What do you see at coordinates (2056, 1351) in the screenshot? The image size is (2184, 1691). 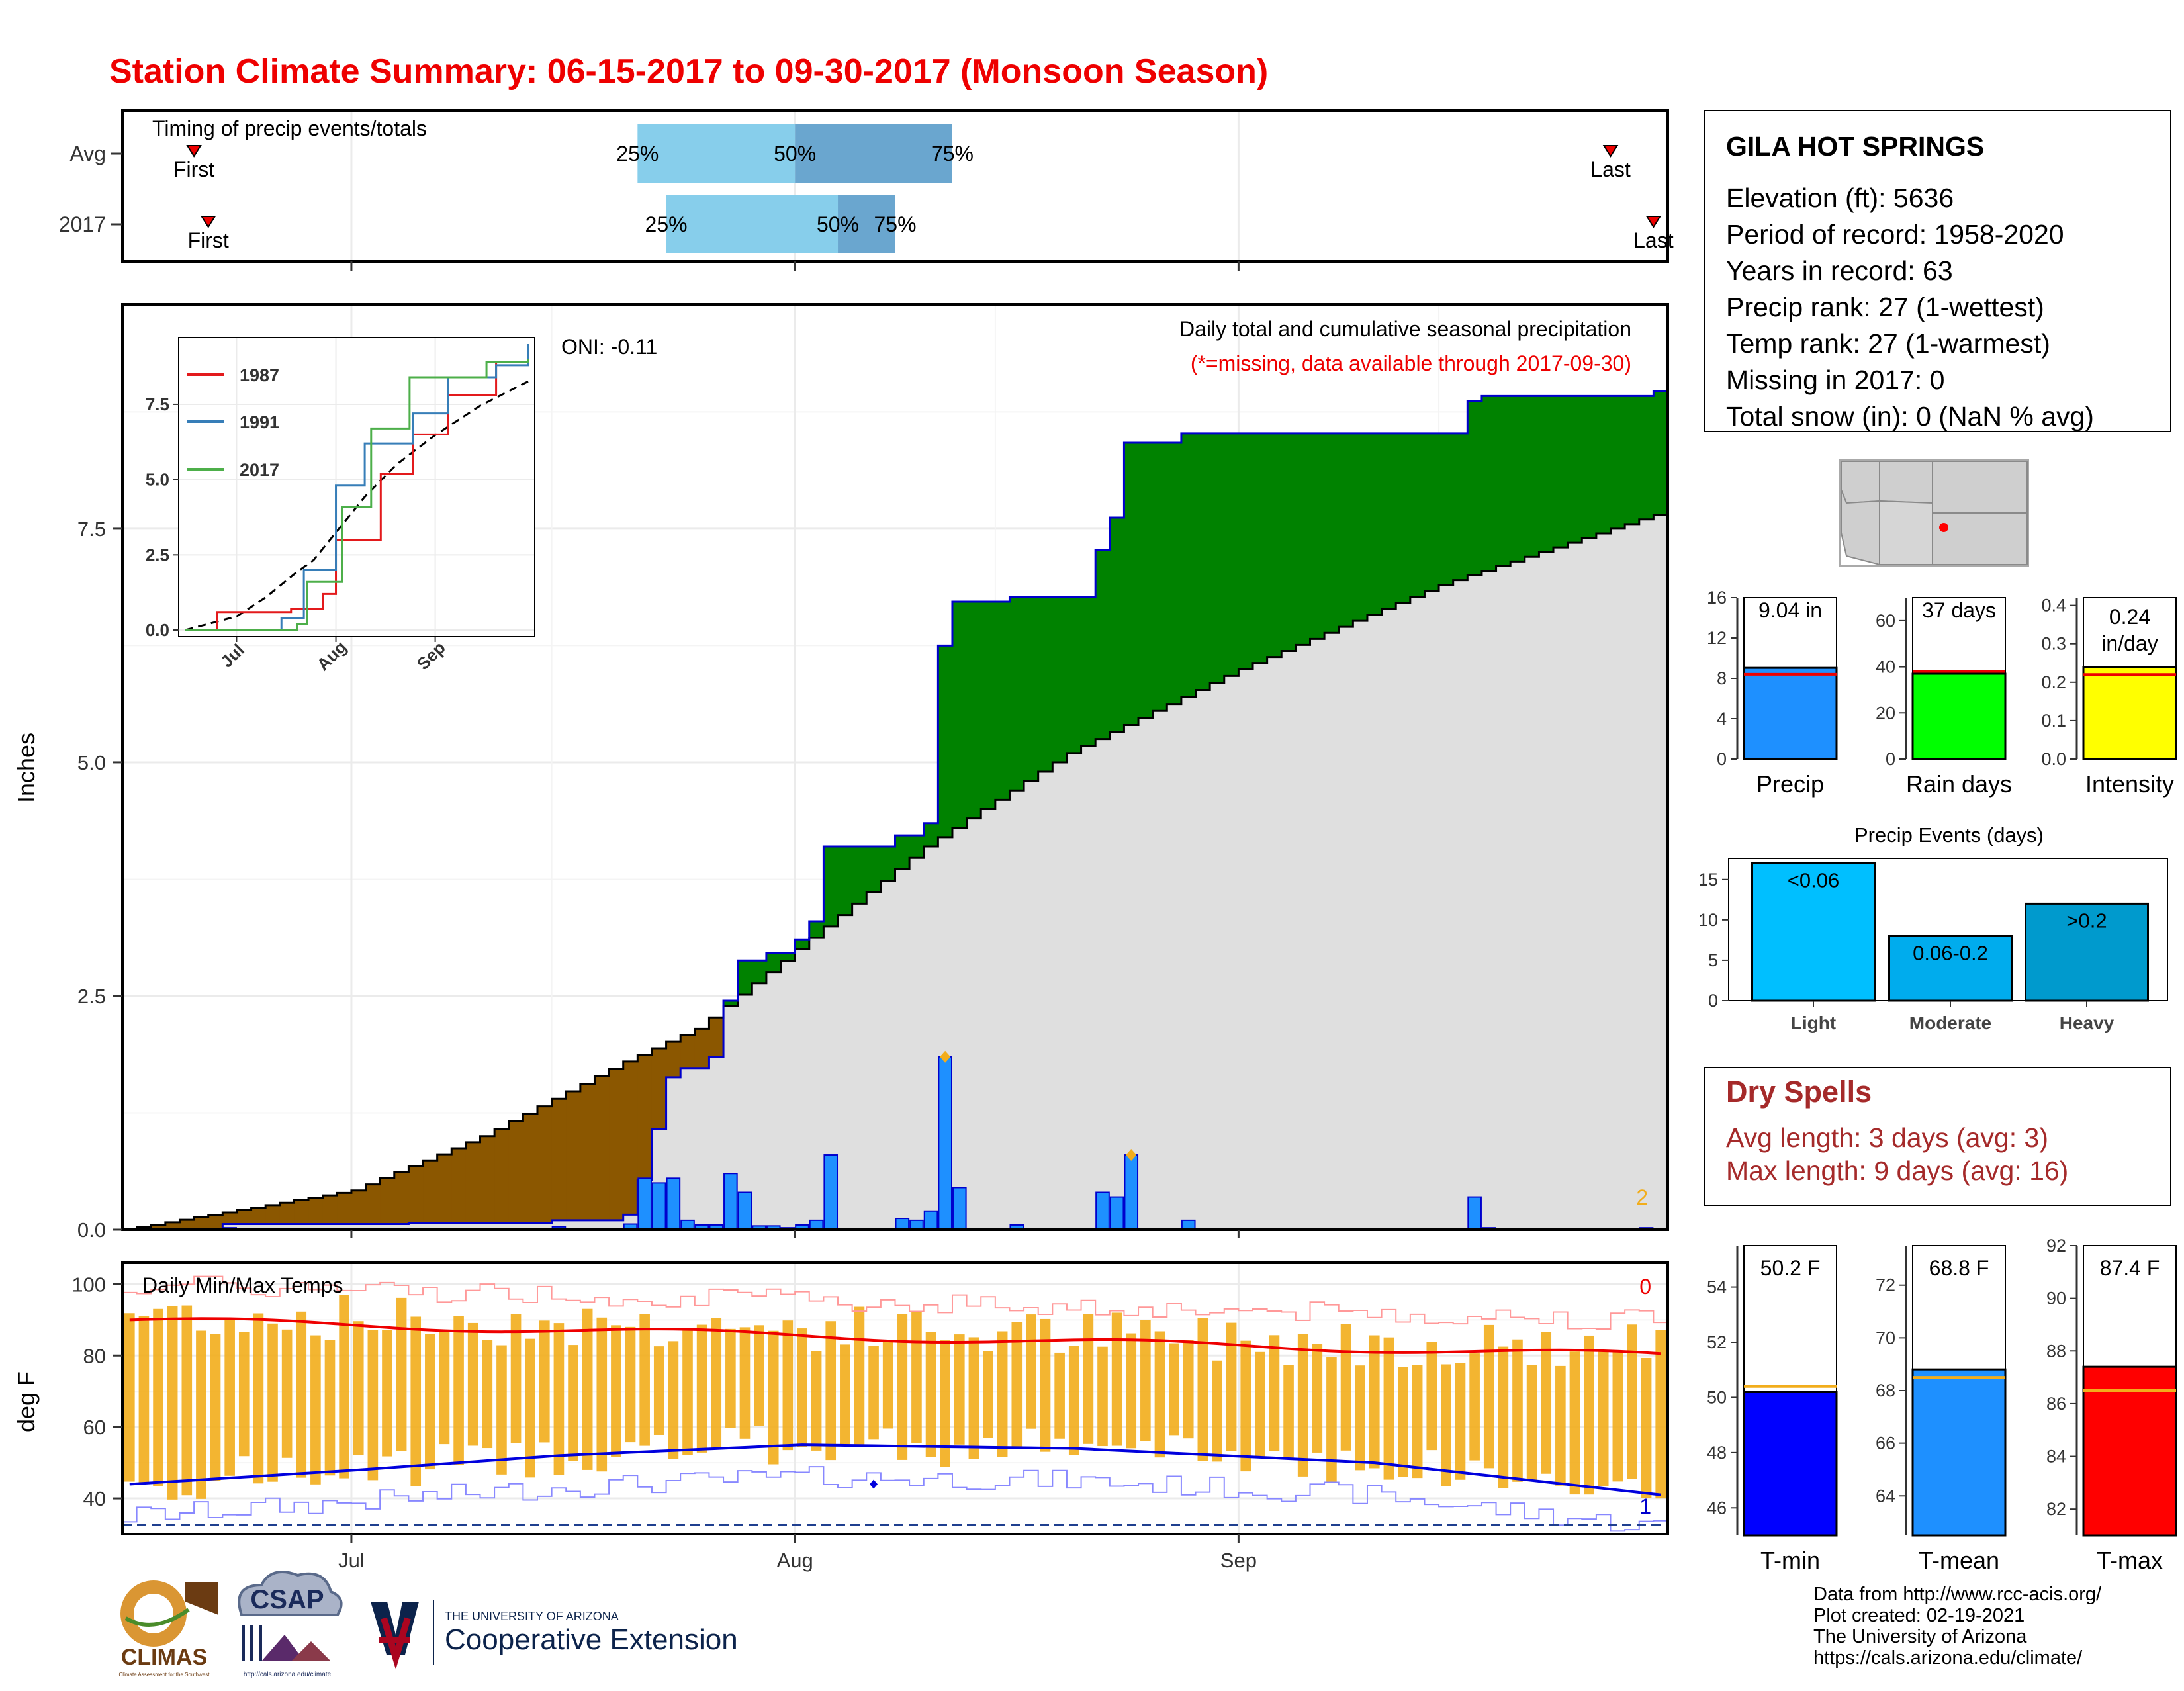 I see `temp-bar-tick-label: 88` at bounding box center [2056, 1351].